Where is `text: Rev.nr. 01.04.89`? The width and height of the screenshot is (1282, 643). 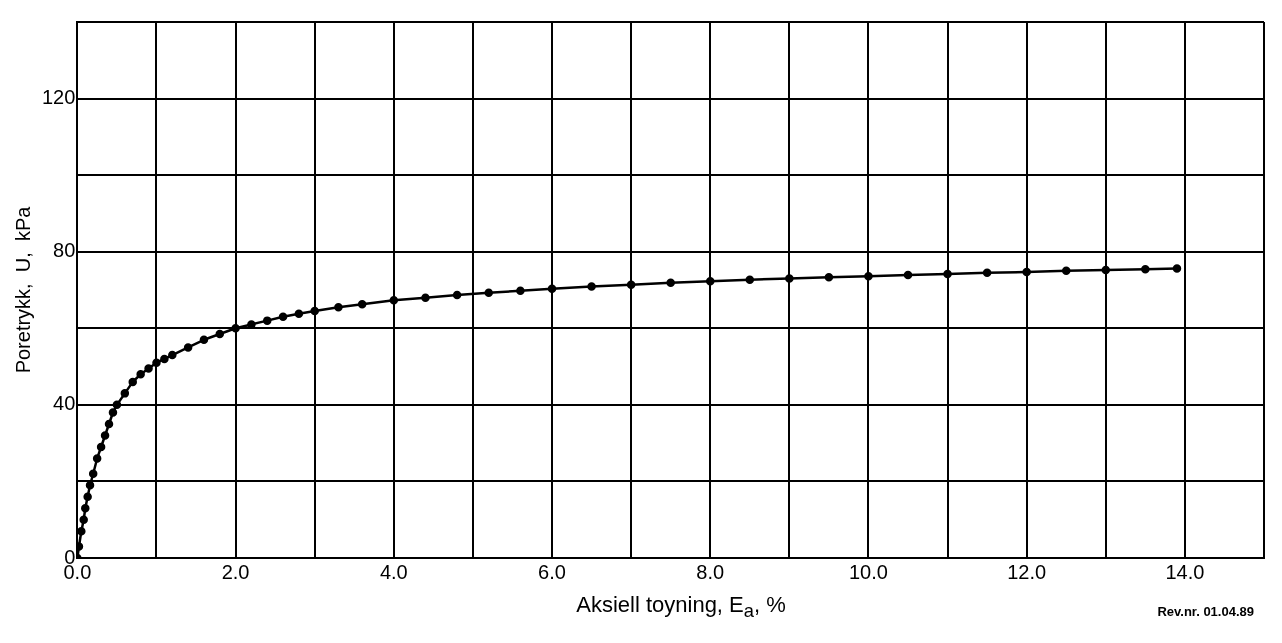
text: Rev.nr. 01.04.89 is located at coordinates (1205, 611).